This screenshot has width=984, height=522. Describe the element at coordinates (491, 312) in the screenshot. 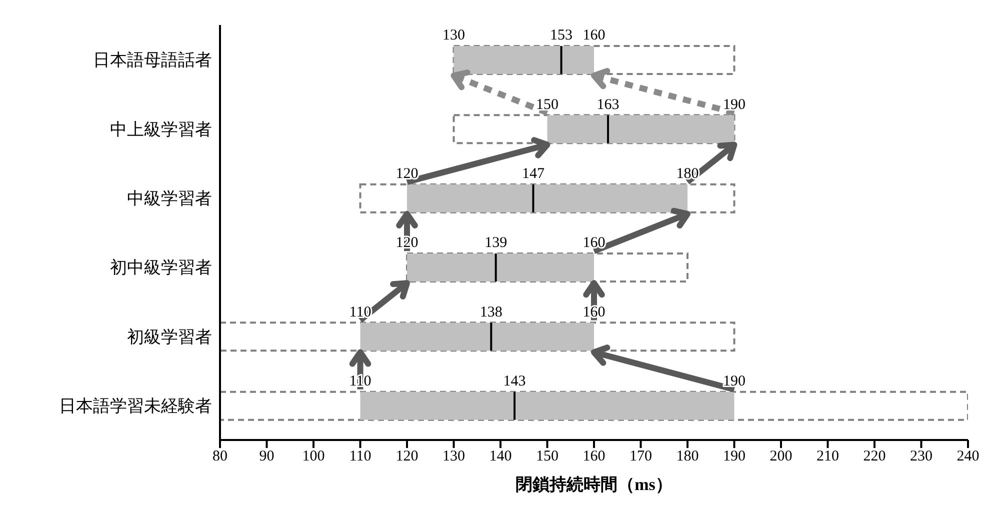

I see `annotation: 138` at that location.